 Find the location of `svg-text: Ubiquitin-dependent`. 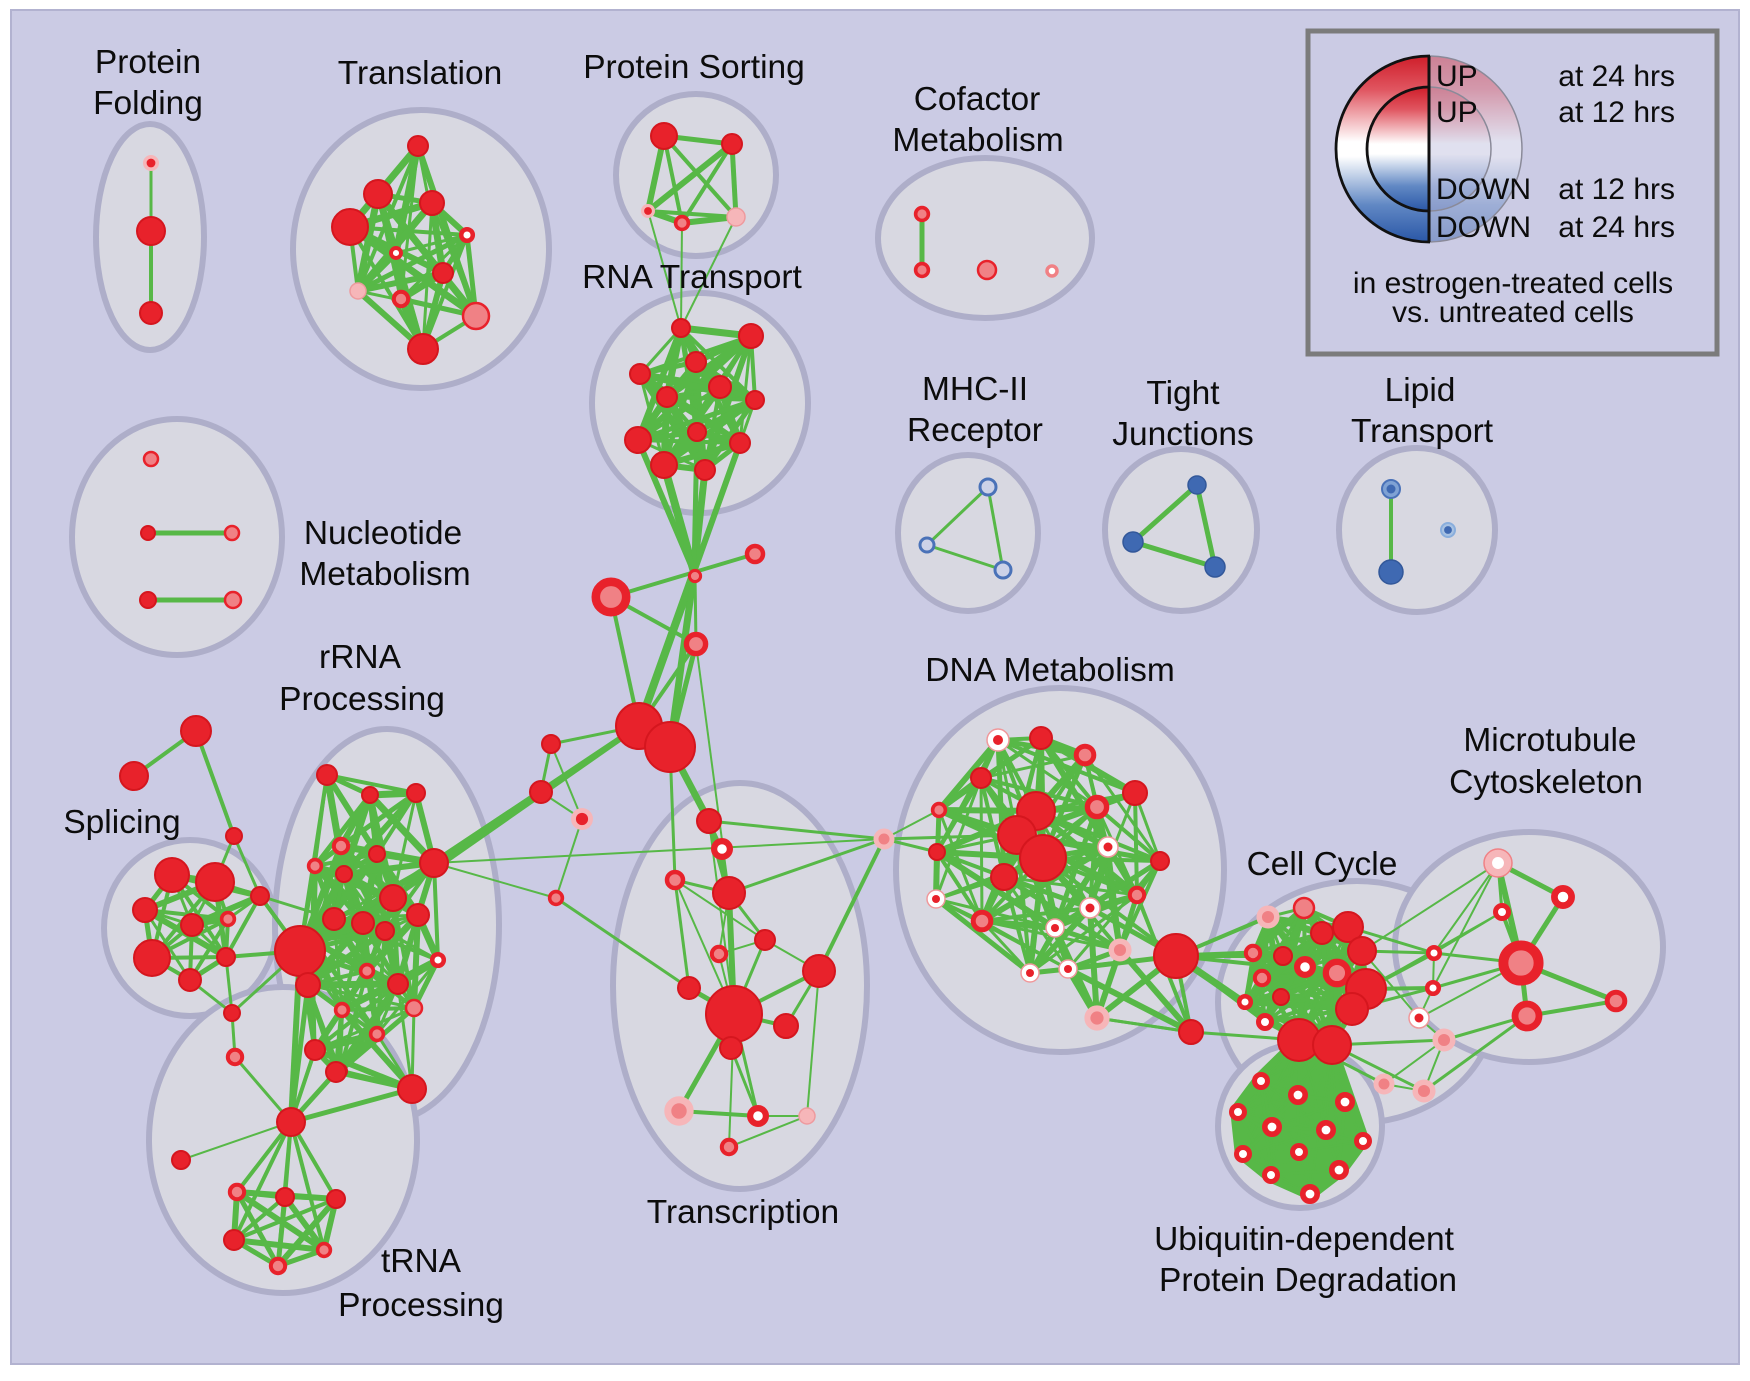

svg-text: Ubiquitin-dependent is located at coordinates (1304, 1239).